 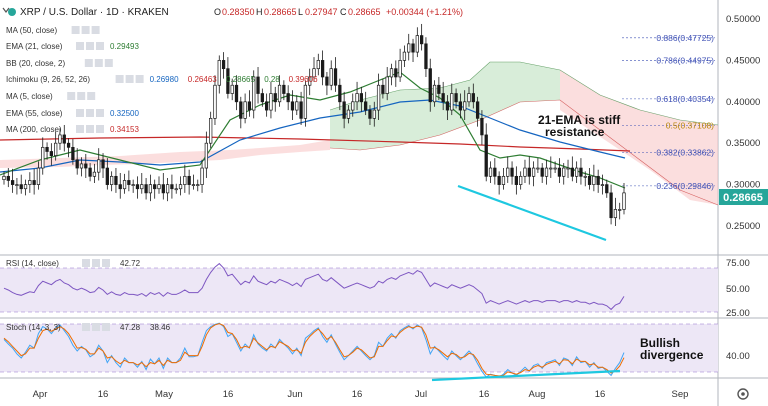 What do you see at coordinates (690, 126) in the screenshot?
I see `fib-level-label-3: 0.5(0.37108)` at bounding box center [690, 126].